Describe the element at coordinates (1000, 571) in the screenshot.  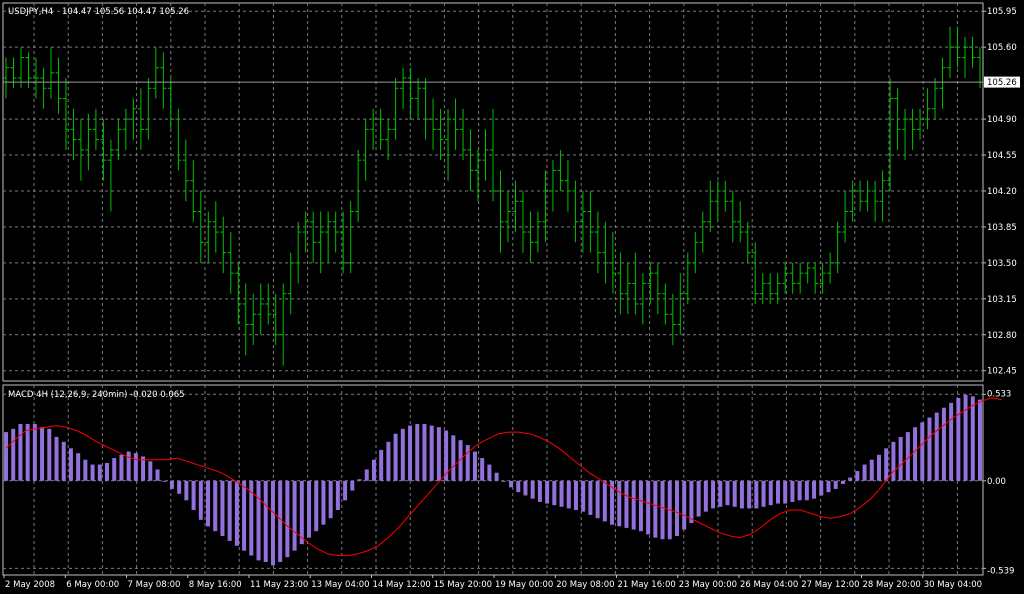
I see `macd-tick-label-2: -0.539` at that location.